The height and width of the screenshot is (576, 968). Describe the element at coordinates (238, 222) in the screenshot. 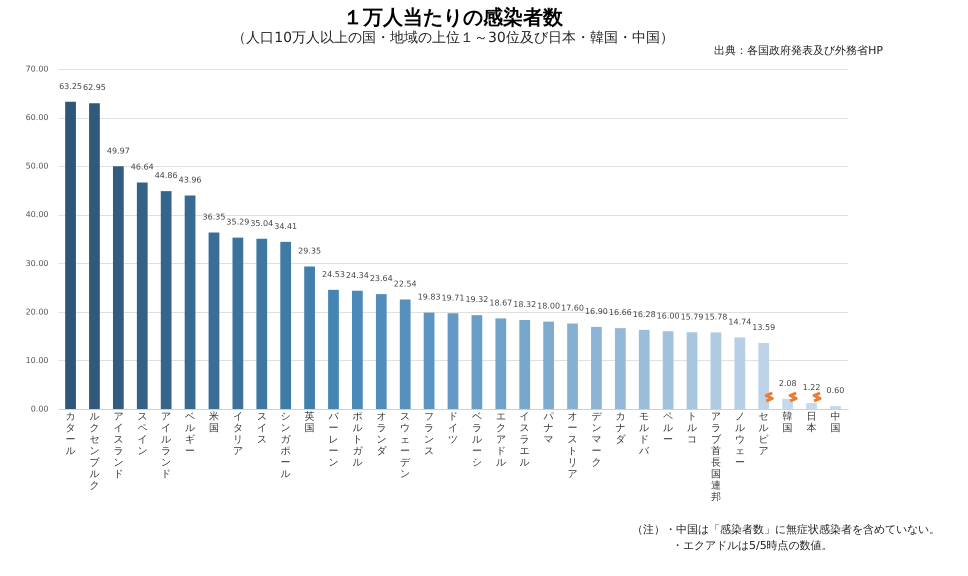

I see `data-label: 35.29` at that location.